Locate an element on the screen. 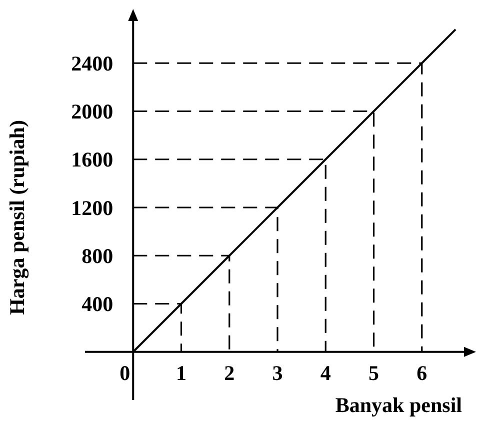 Image resolution: width=477 pixels, height=421 pixels. x-tick-label: 3 is located at coordinates (277, 372).